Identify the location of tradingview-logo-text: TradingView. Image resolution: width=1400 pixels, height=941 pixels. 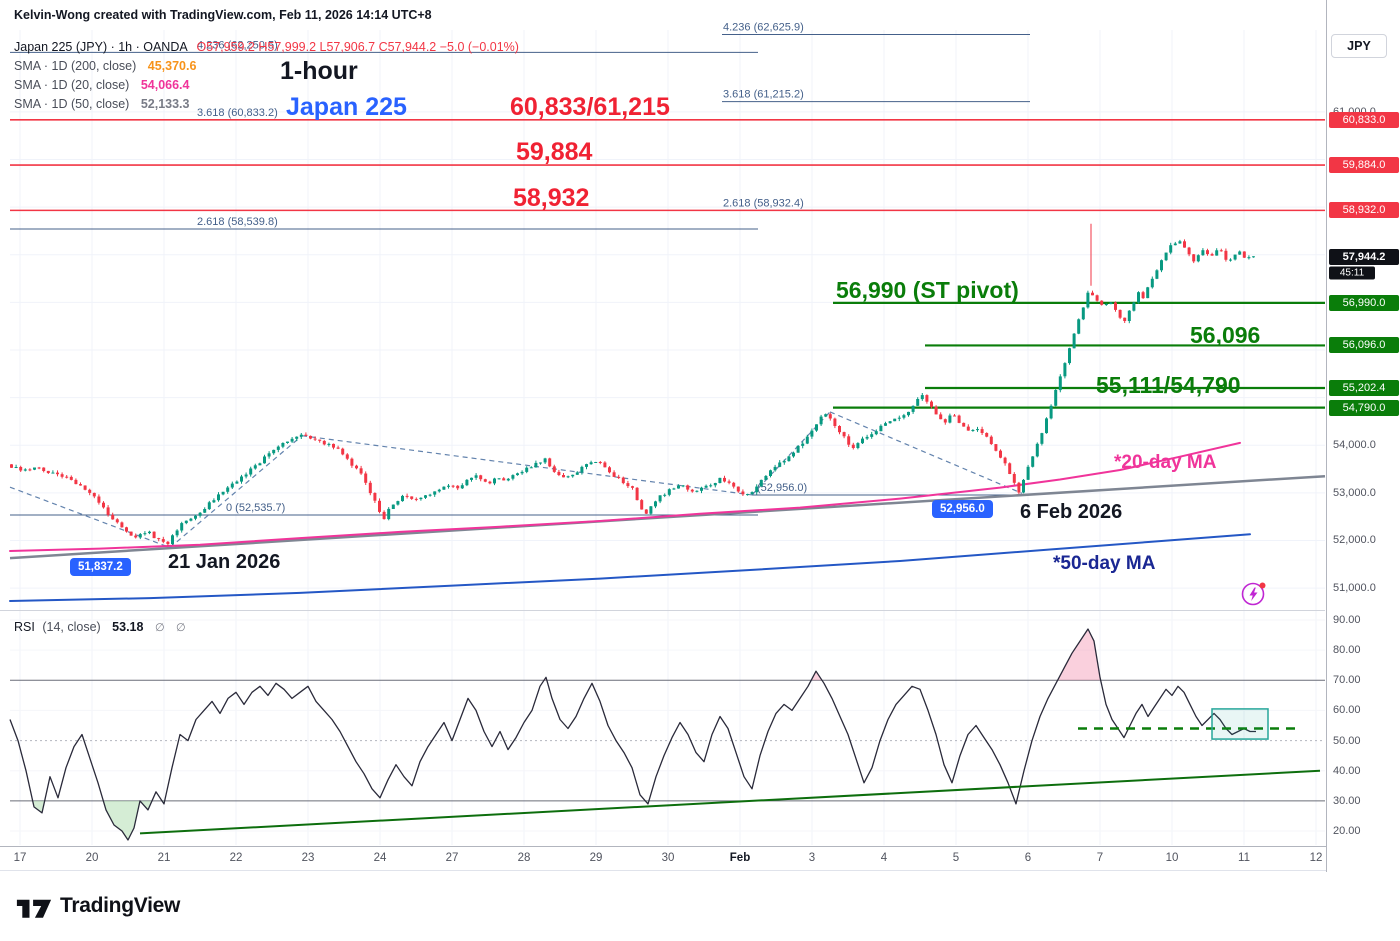
(120, 905).